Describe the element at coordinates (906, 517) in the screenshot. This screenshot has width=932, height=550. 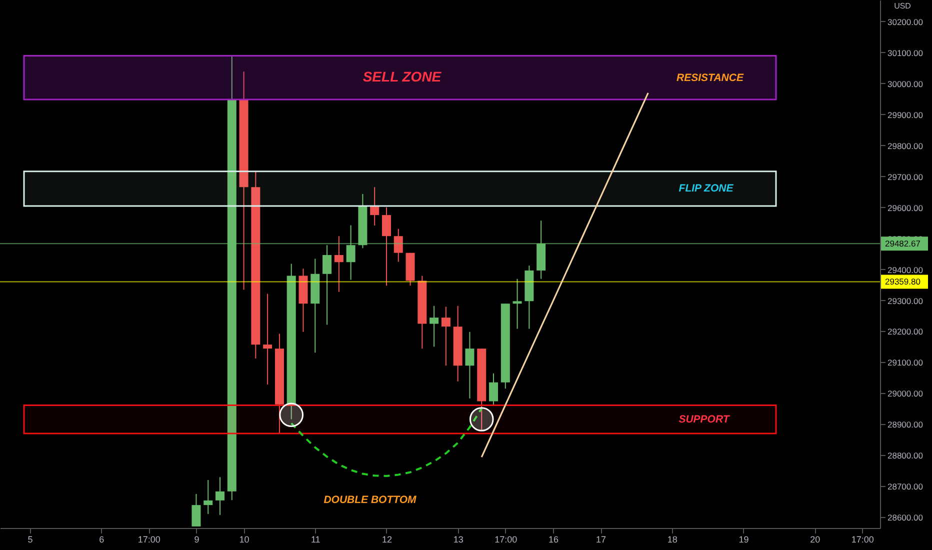
I see `y-tick-label: 28600.00` at that location.